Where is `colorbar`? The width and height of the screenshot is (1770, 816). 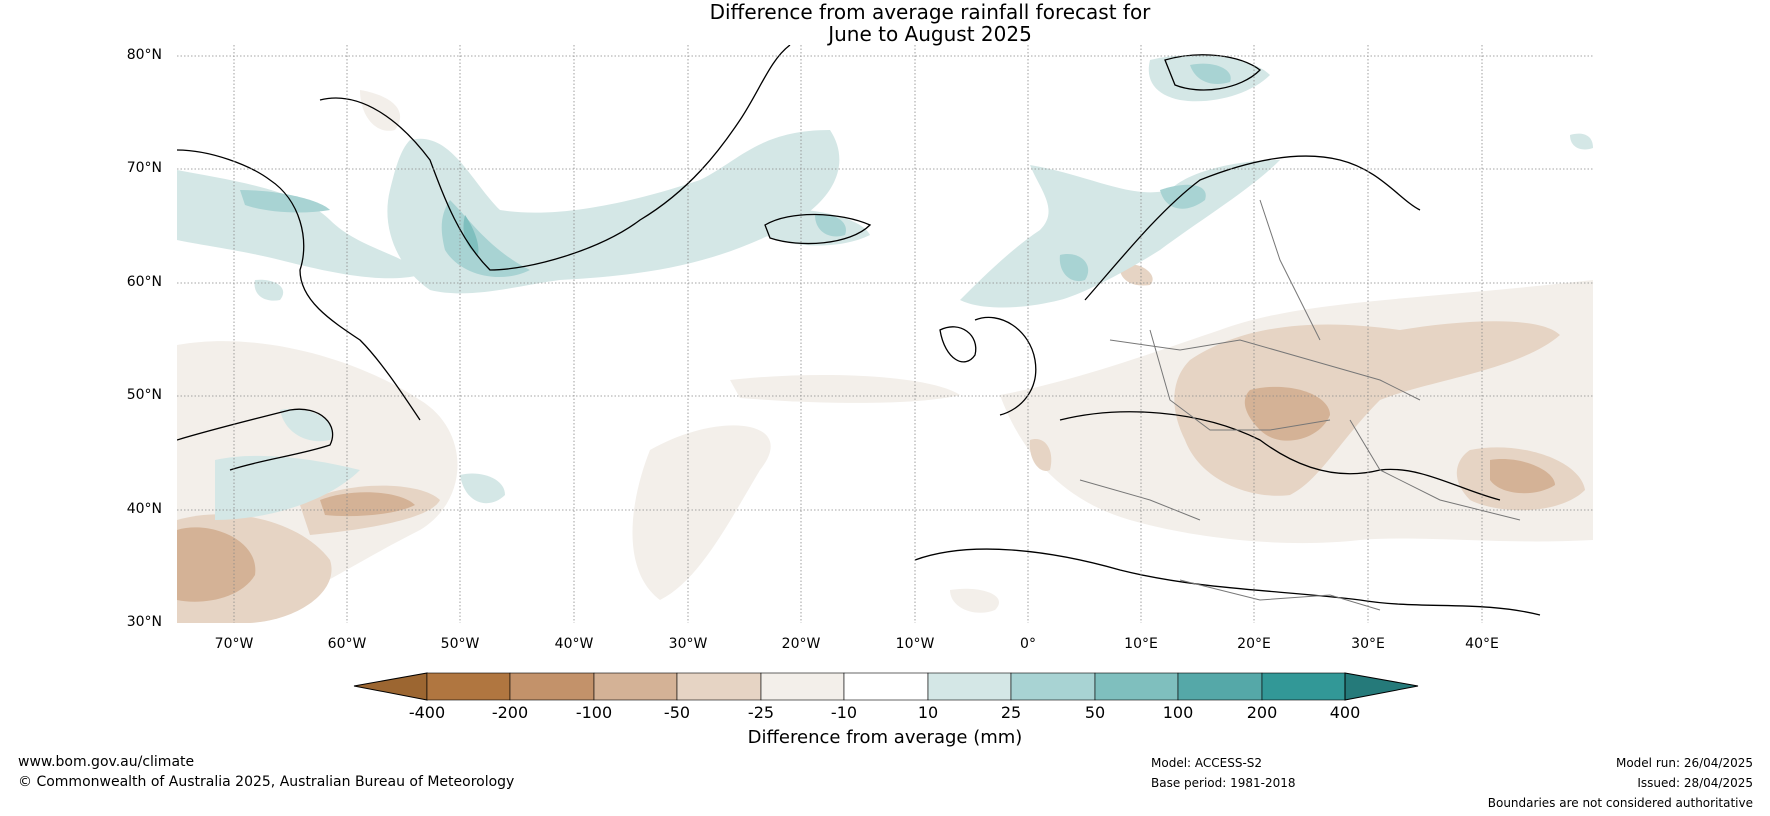
colorbar is located at coordinates (886, 686).